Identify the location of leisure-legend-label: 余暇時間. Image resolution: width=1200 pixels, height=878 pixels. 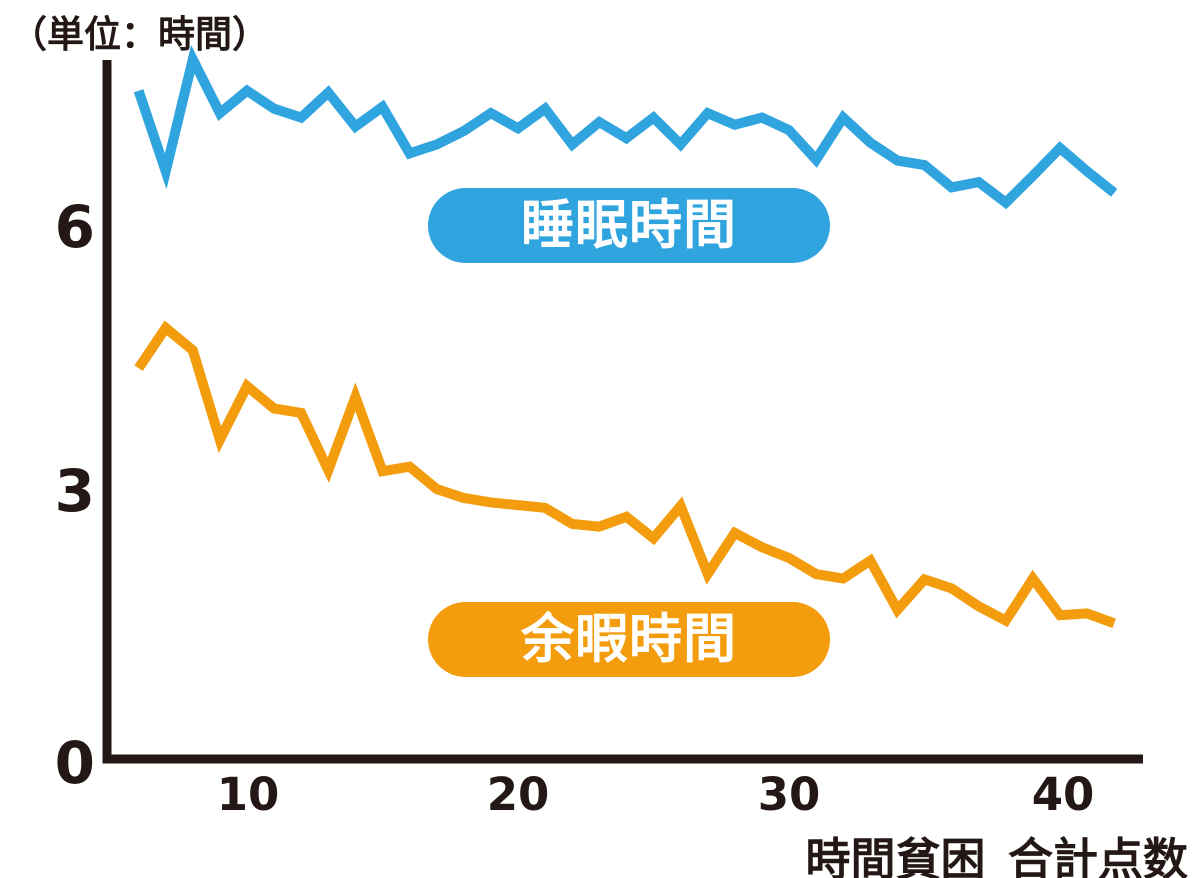
(629, 639).